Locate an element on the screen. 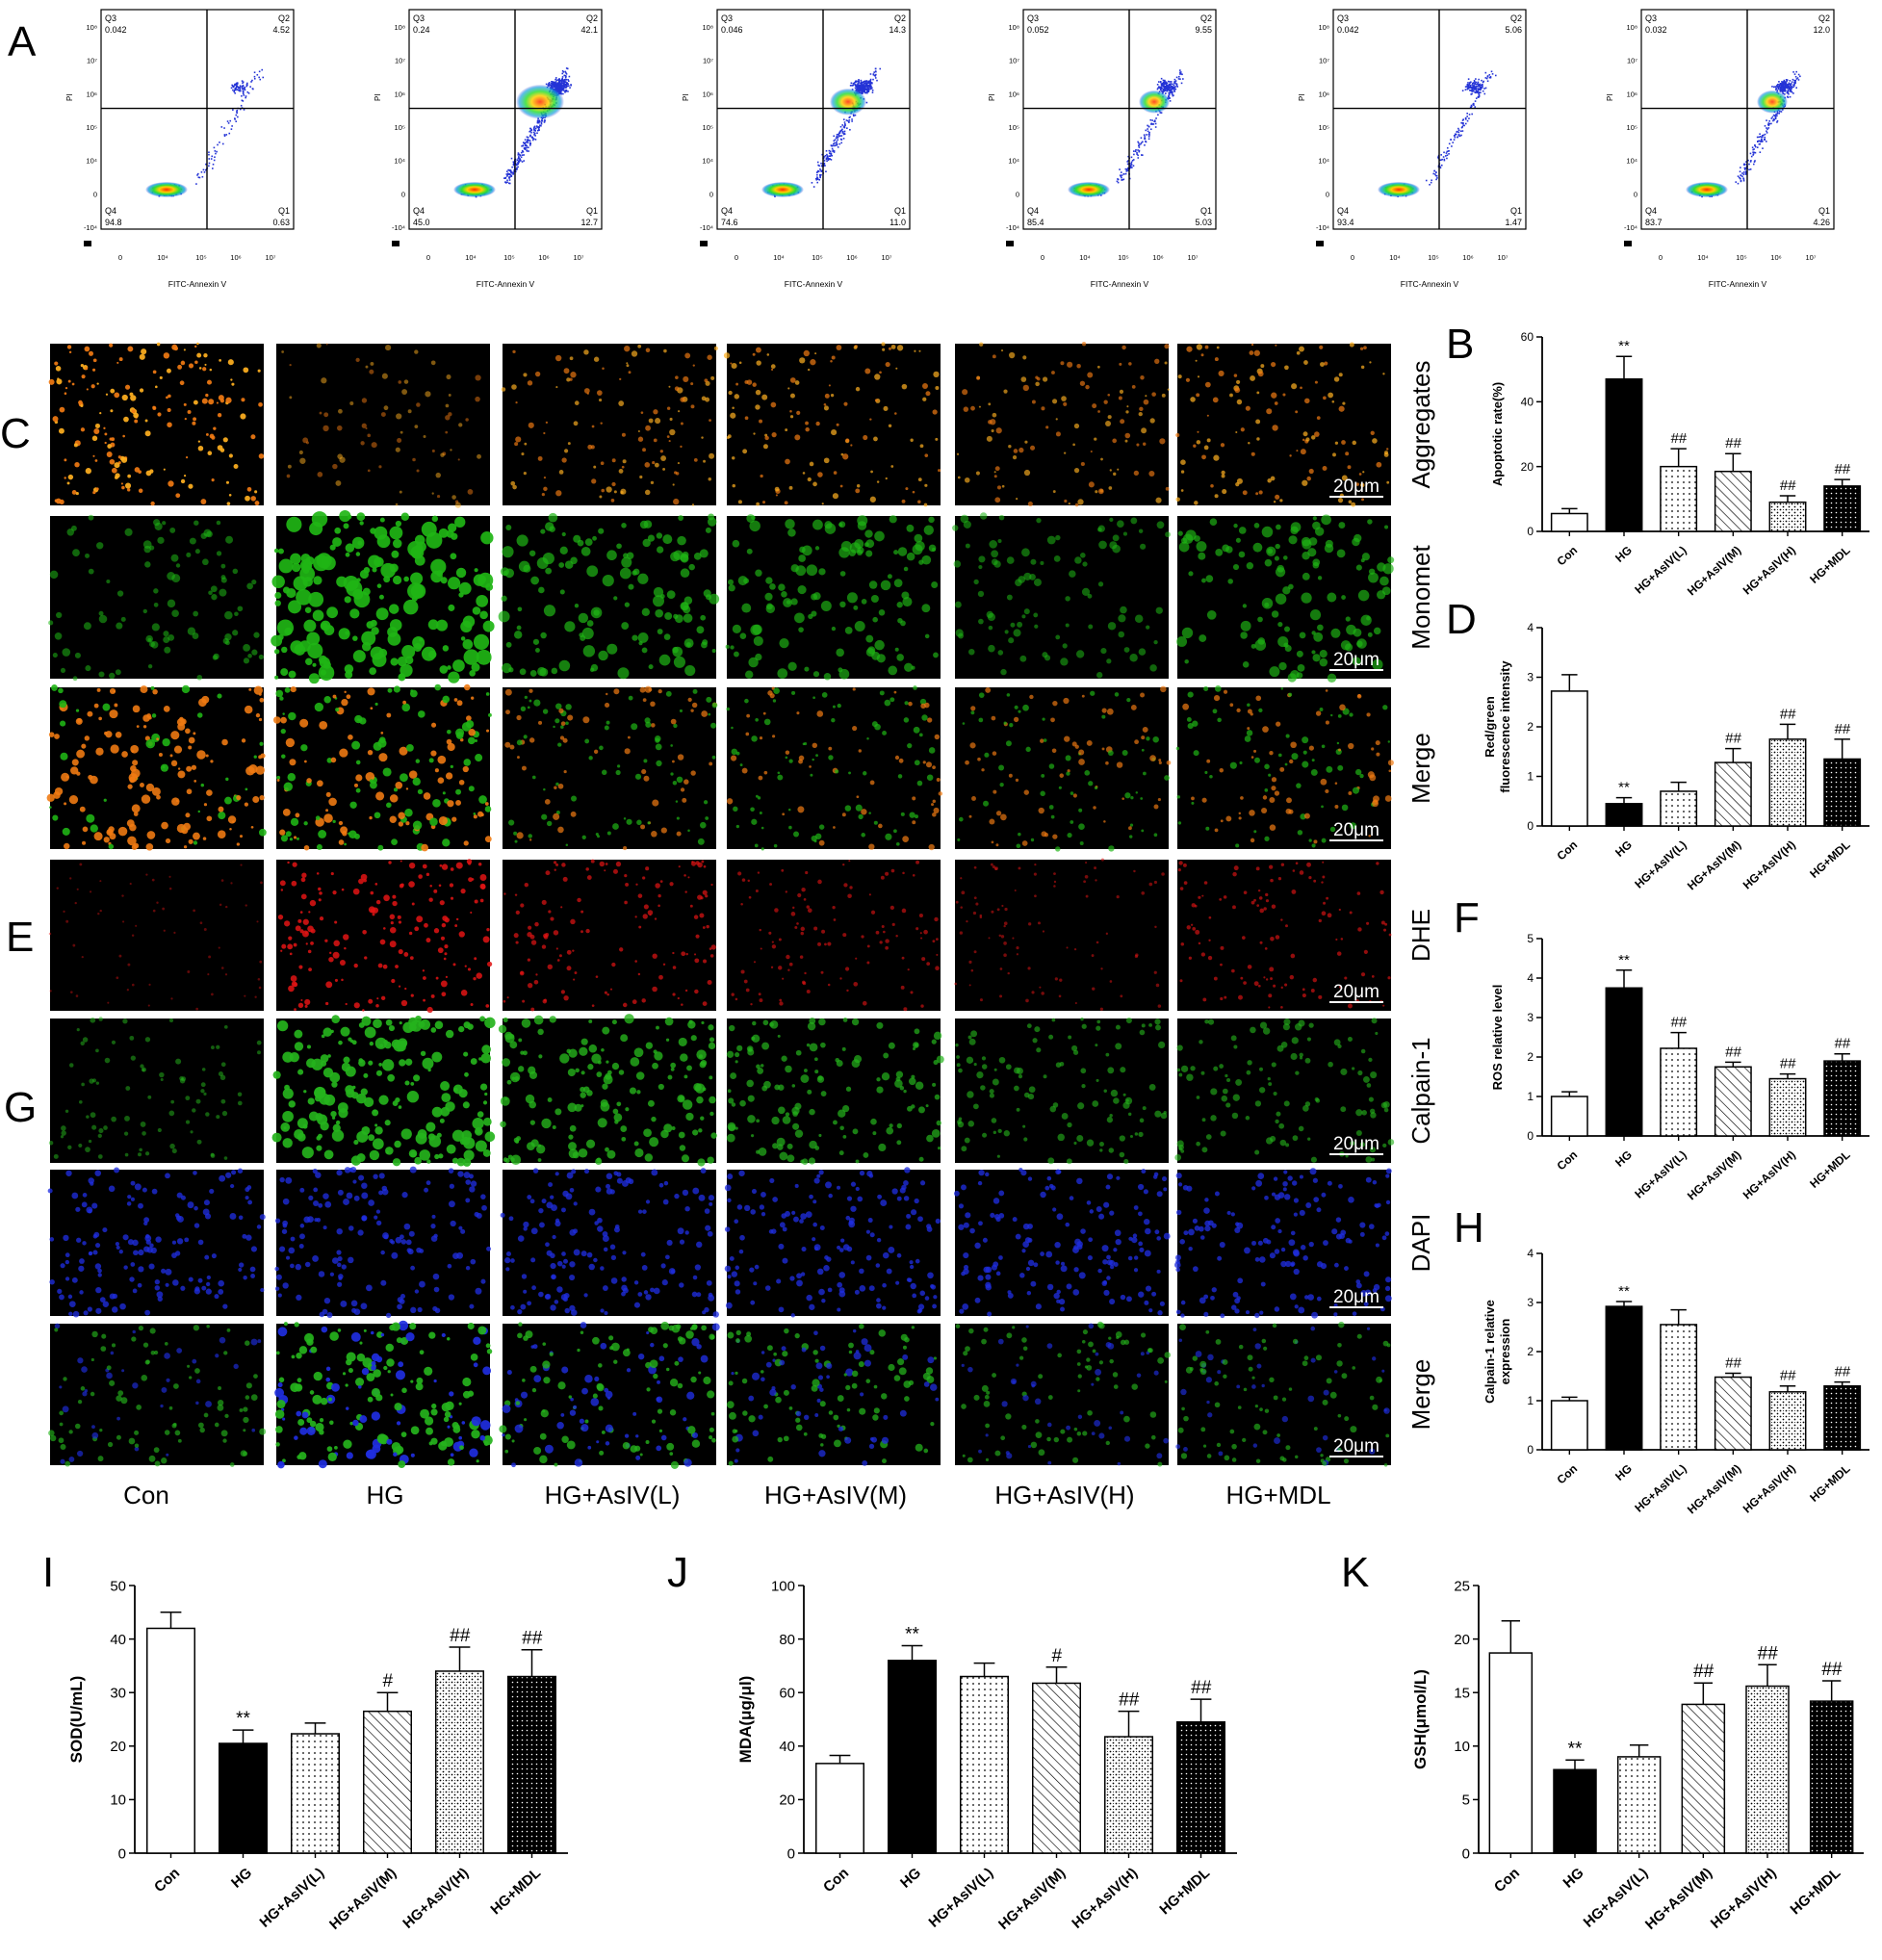  quadrant-value-q1: 0.63 is located at coordinates (281, 222).